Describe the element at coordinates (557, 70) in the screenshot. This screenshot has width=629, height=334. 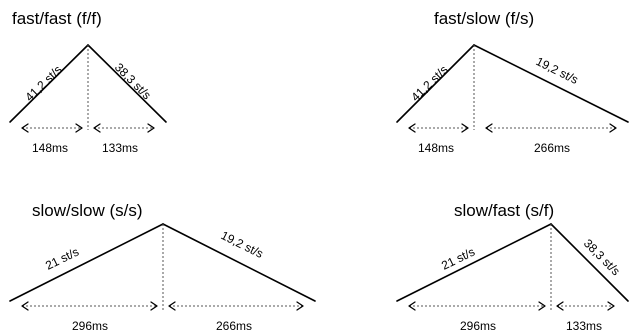
I see `fall-rate-label: 19,2 st/s` at that location.